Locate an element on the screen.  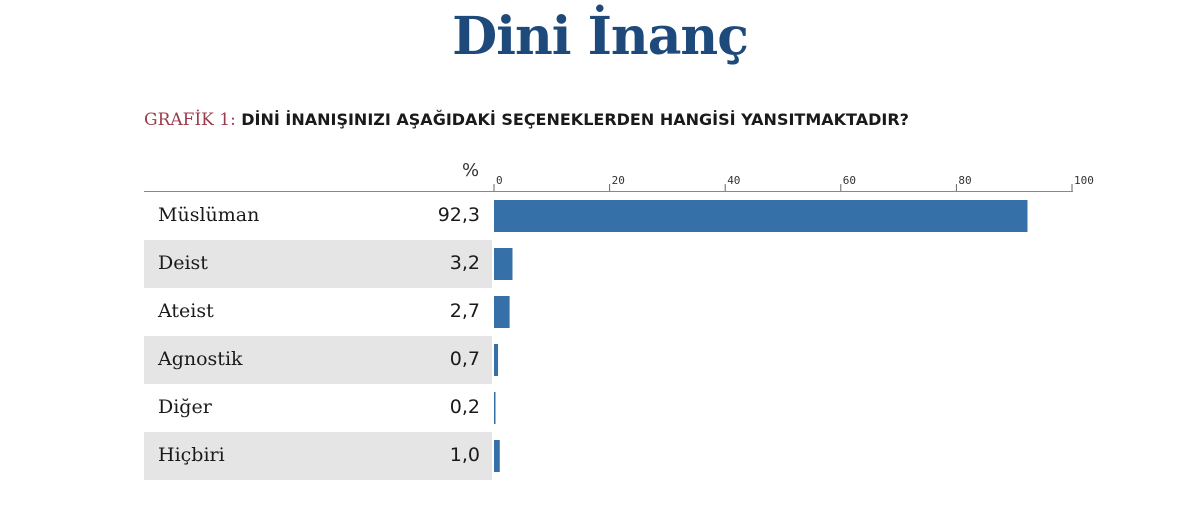
category-label: Deist is located at coordinates (183, 263).